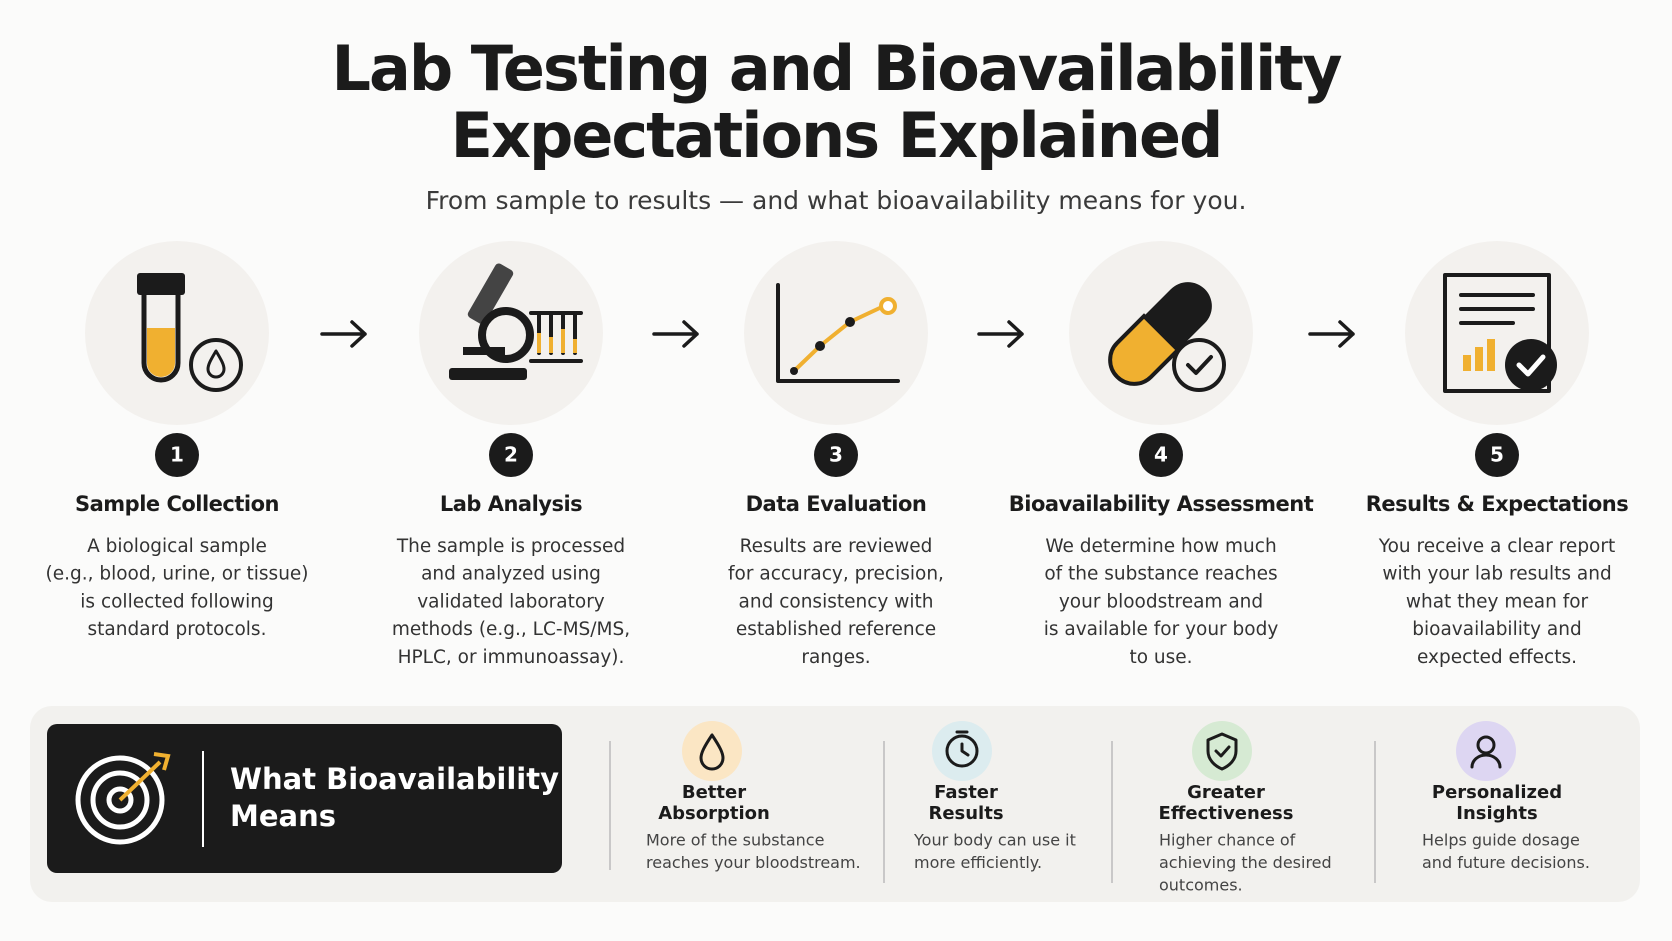 Image resolution: width=1672 pixels, height=941 pixels. What do you see at coordinates (836, 574) in the screenshot?
I see `step-description: for accuracy, precision,` at bounding box center [836, 574].